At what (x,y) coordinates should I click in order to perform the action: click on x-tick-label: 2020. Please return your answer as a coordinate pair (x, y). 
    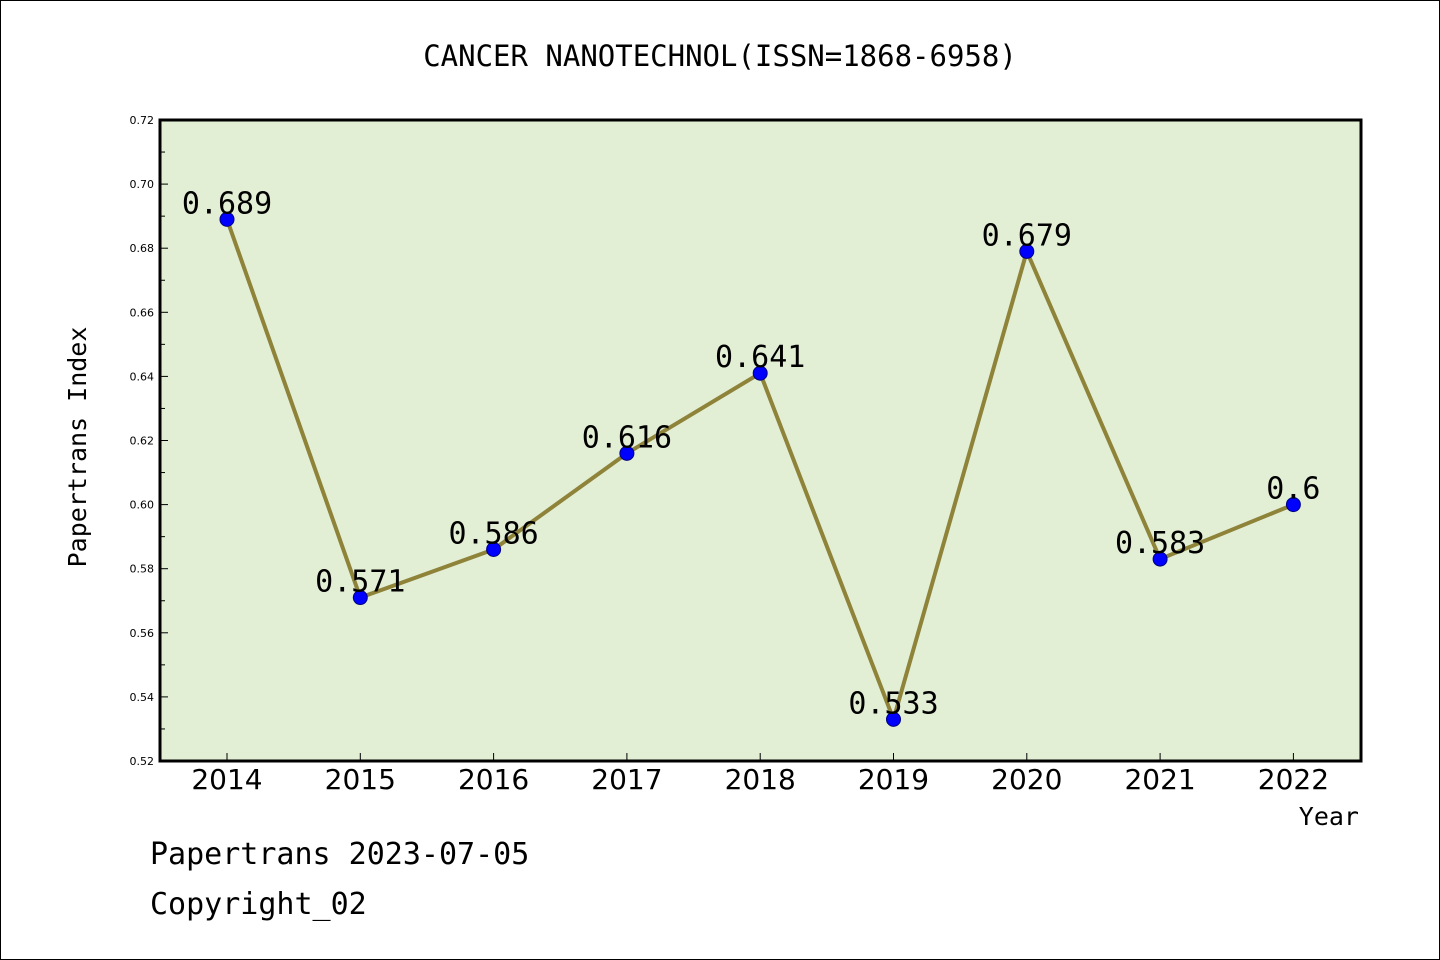
    Looking at the image, I should click on (1026, 779).